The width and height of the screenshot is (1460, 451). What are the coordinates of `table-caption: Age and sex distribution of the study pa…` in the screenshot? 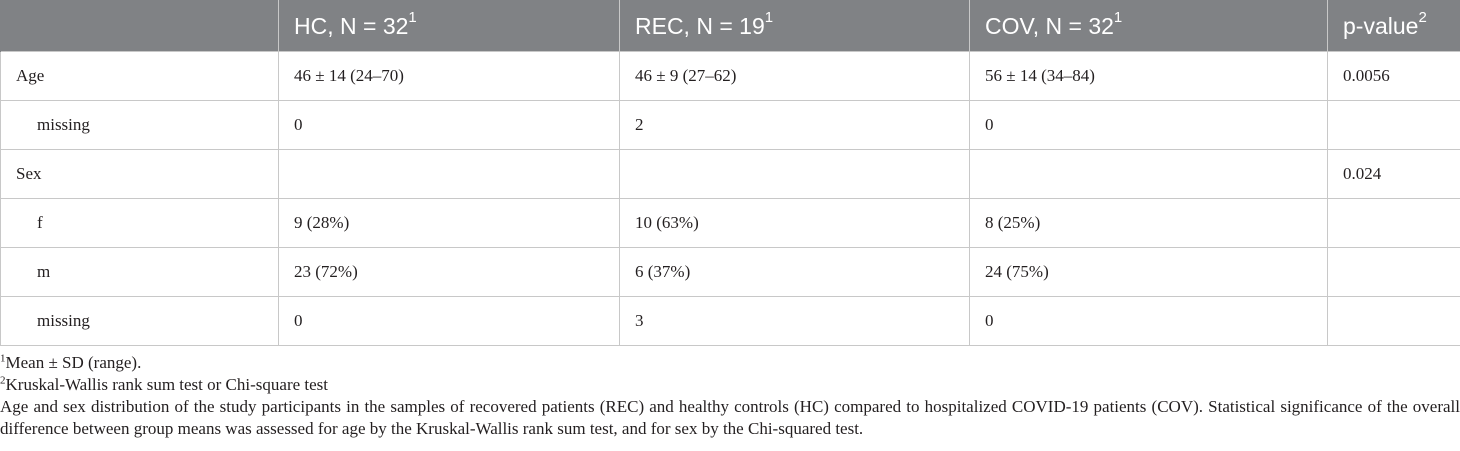 It's located at (730, 417).